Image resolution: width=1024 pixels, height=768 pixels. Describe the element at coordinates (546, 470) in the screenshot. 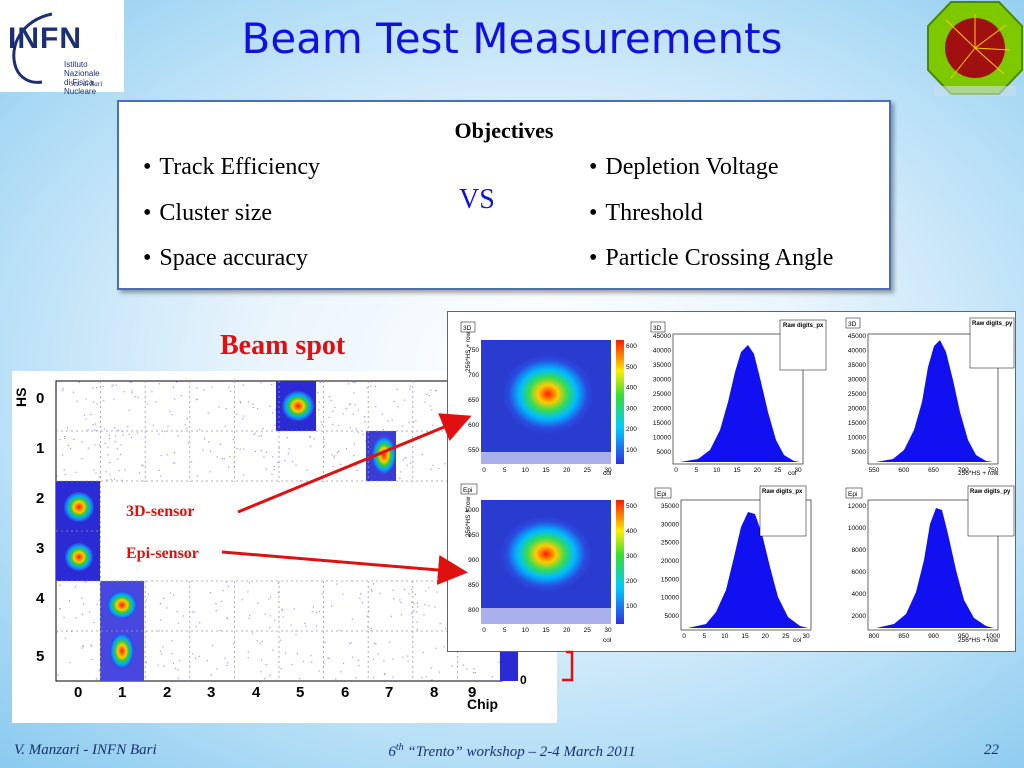

I see `tick-label: 15` at that location.